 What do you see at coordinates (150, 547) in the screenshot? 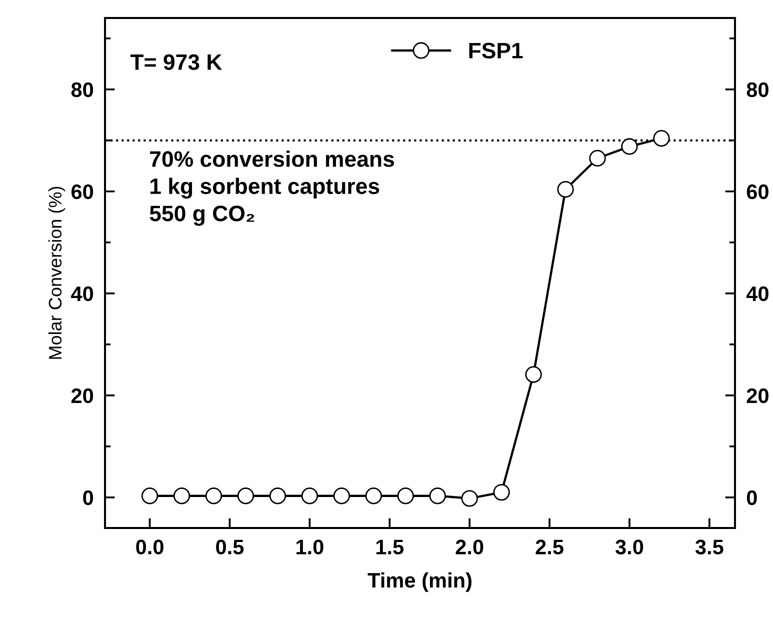
I see `x-tick-label: 0.0` at bounding box center [150, 547].